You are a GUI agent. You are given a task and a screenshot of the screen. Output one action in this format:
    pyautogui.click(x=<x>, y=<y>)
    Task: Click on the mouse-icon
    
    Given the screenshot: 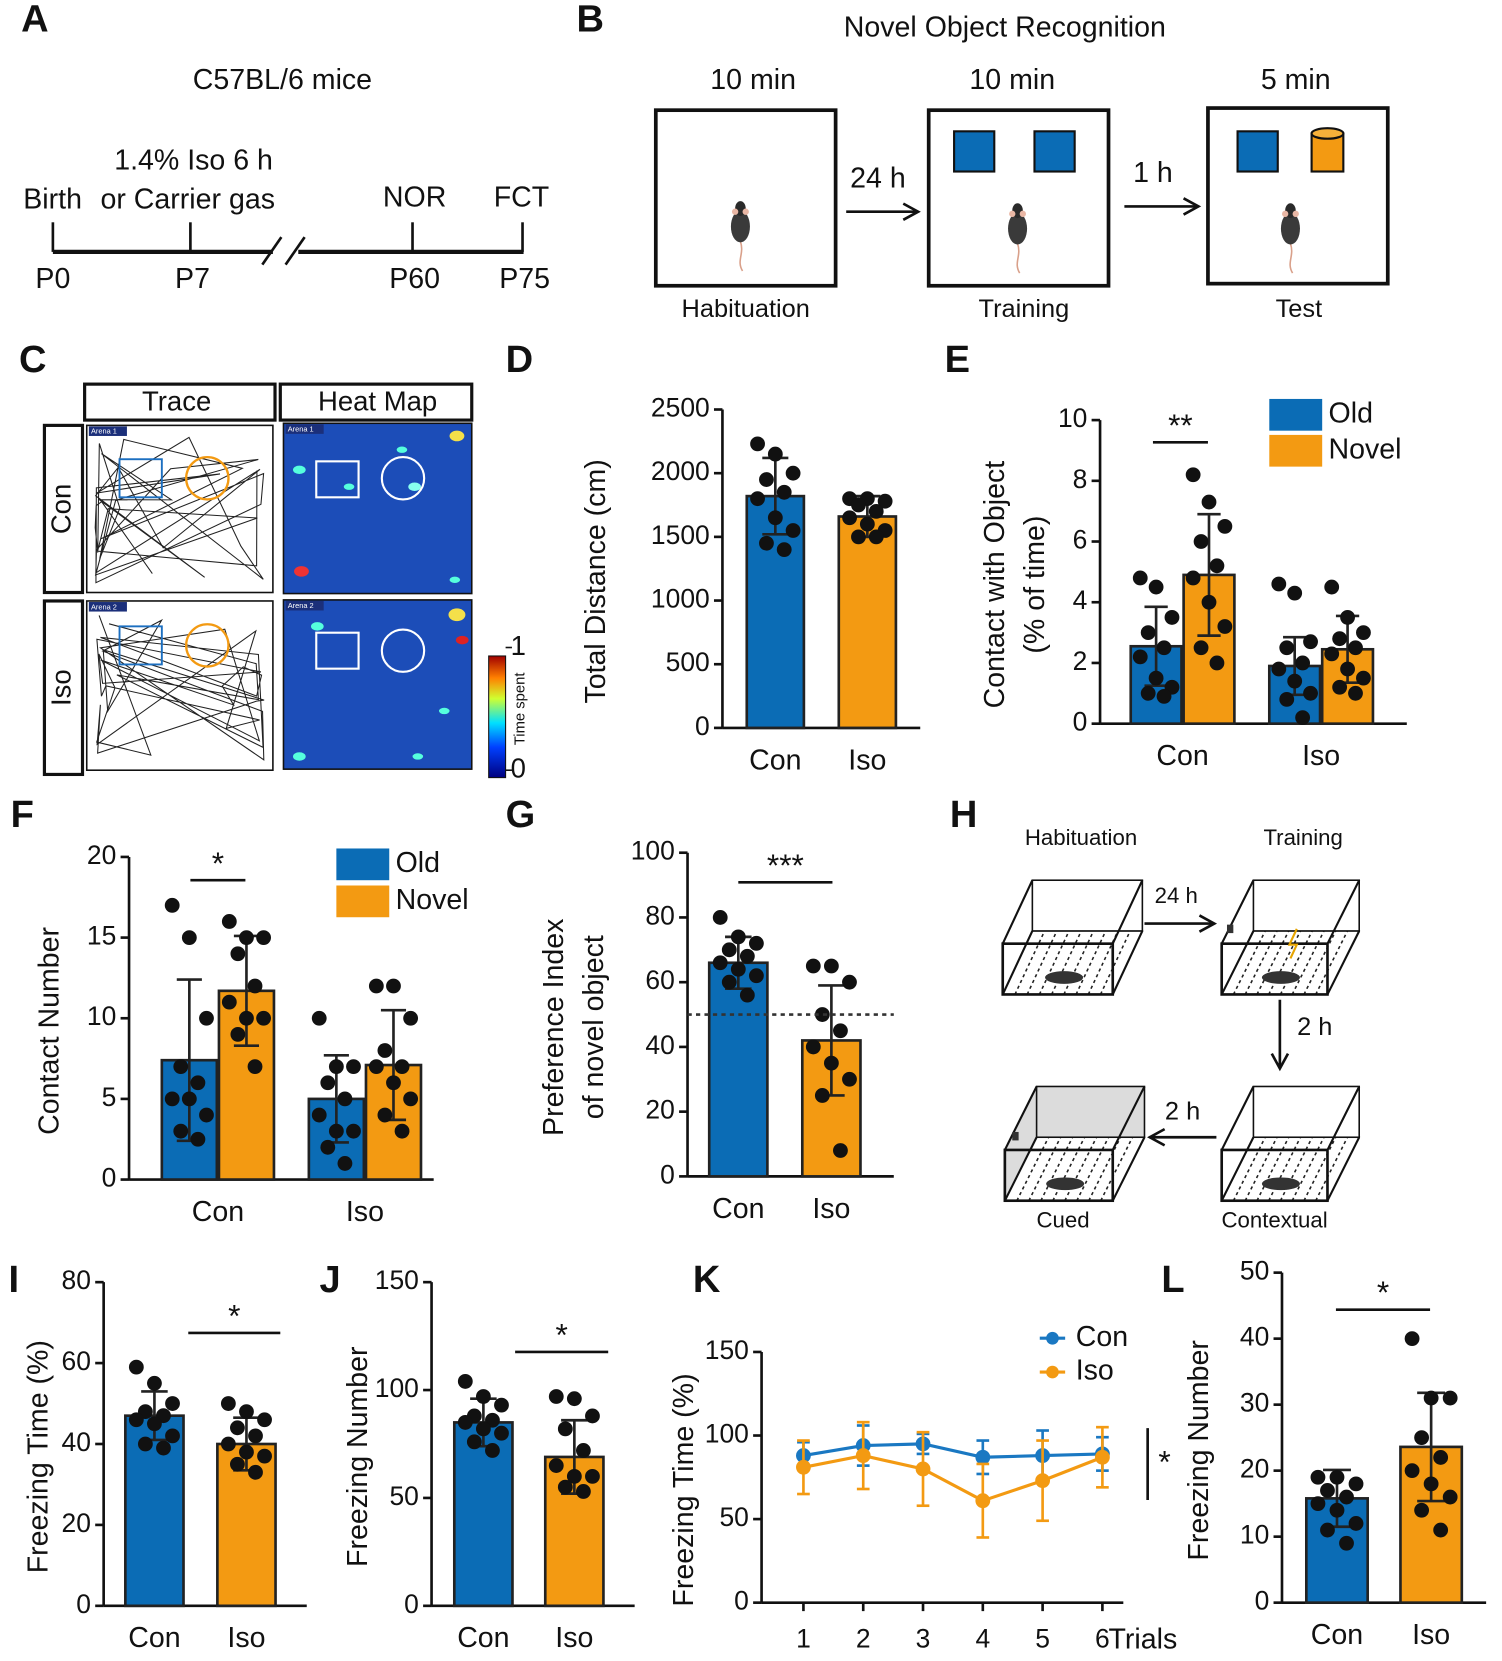 What is the action you would take?
    pyautogui.click(x=1290, y=238)
    